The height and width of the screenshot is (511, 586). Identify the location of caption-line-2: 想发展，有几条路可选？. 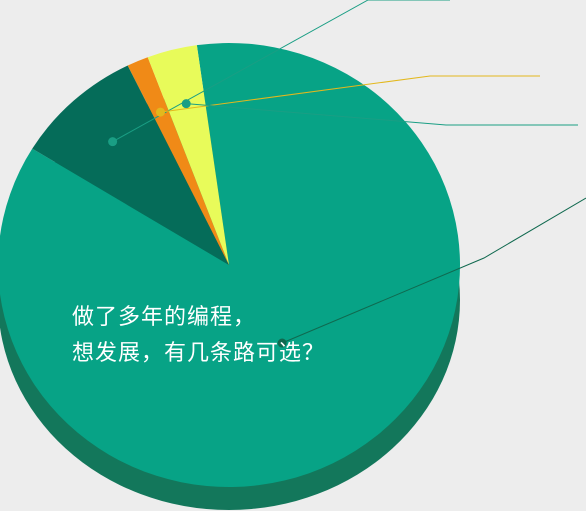
(199, 353).